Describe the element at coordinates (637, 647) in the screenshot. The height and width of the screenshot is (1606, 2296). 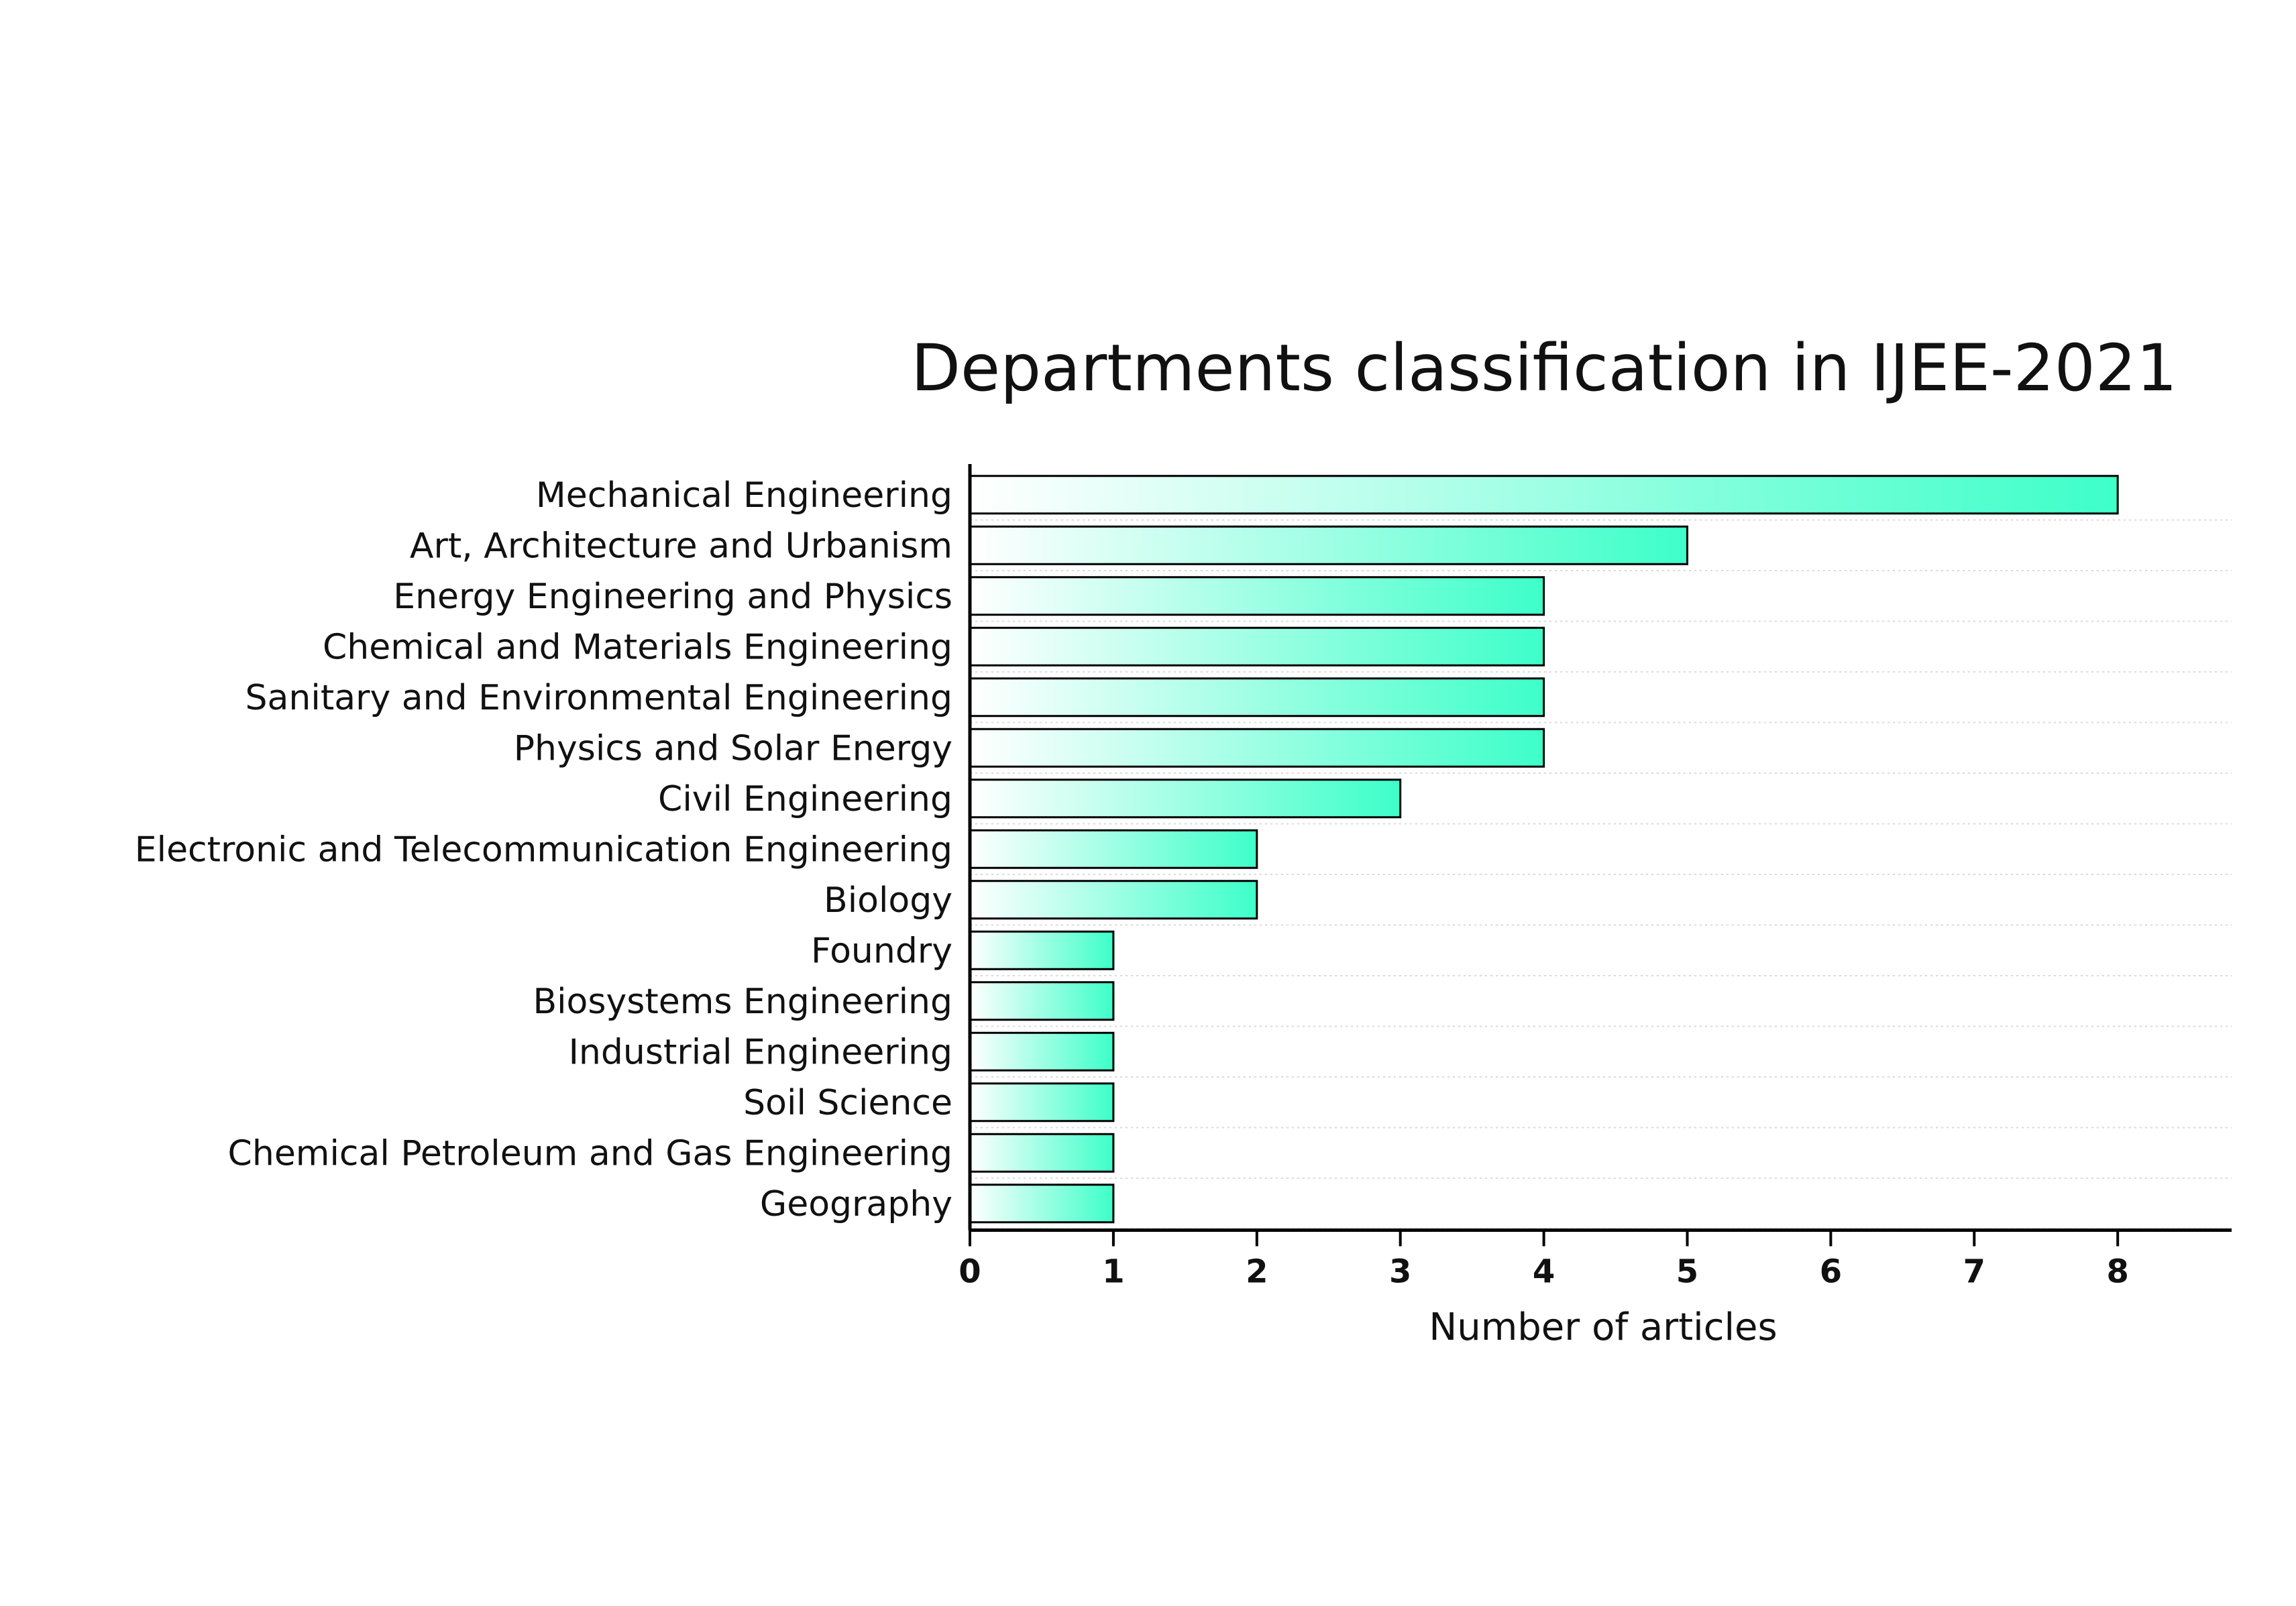
I see `category-label: Chemical and Materials Engineering` at that location.